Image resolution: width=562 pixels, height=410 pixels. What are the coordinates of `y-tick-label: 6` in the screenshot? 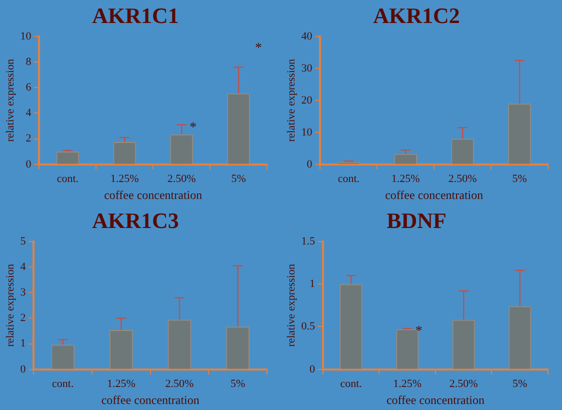 It's located at (29, 87).